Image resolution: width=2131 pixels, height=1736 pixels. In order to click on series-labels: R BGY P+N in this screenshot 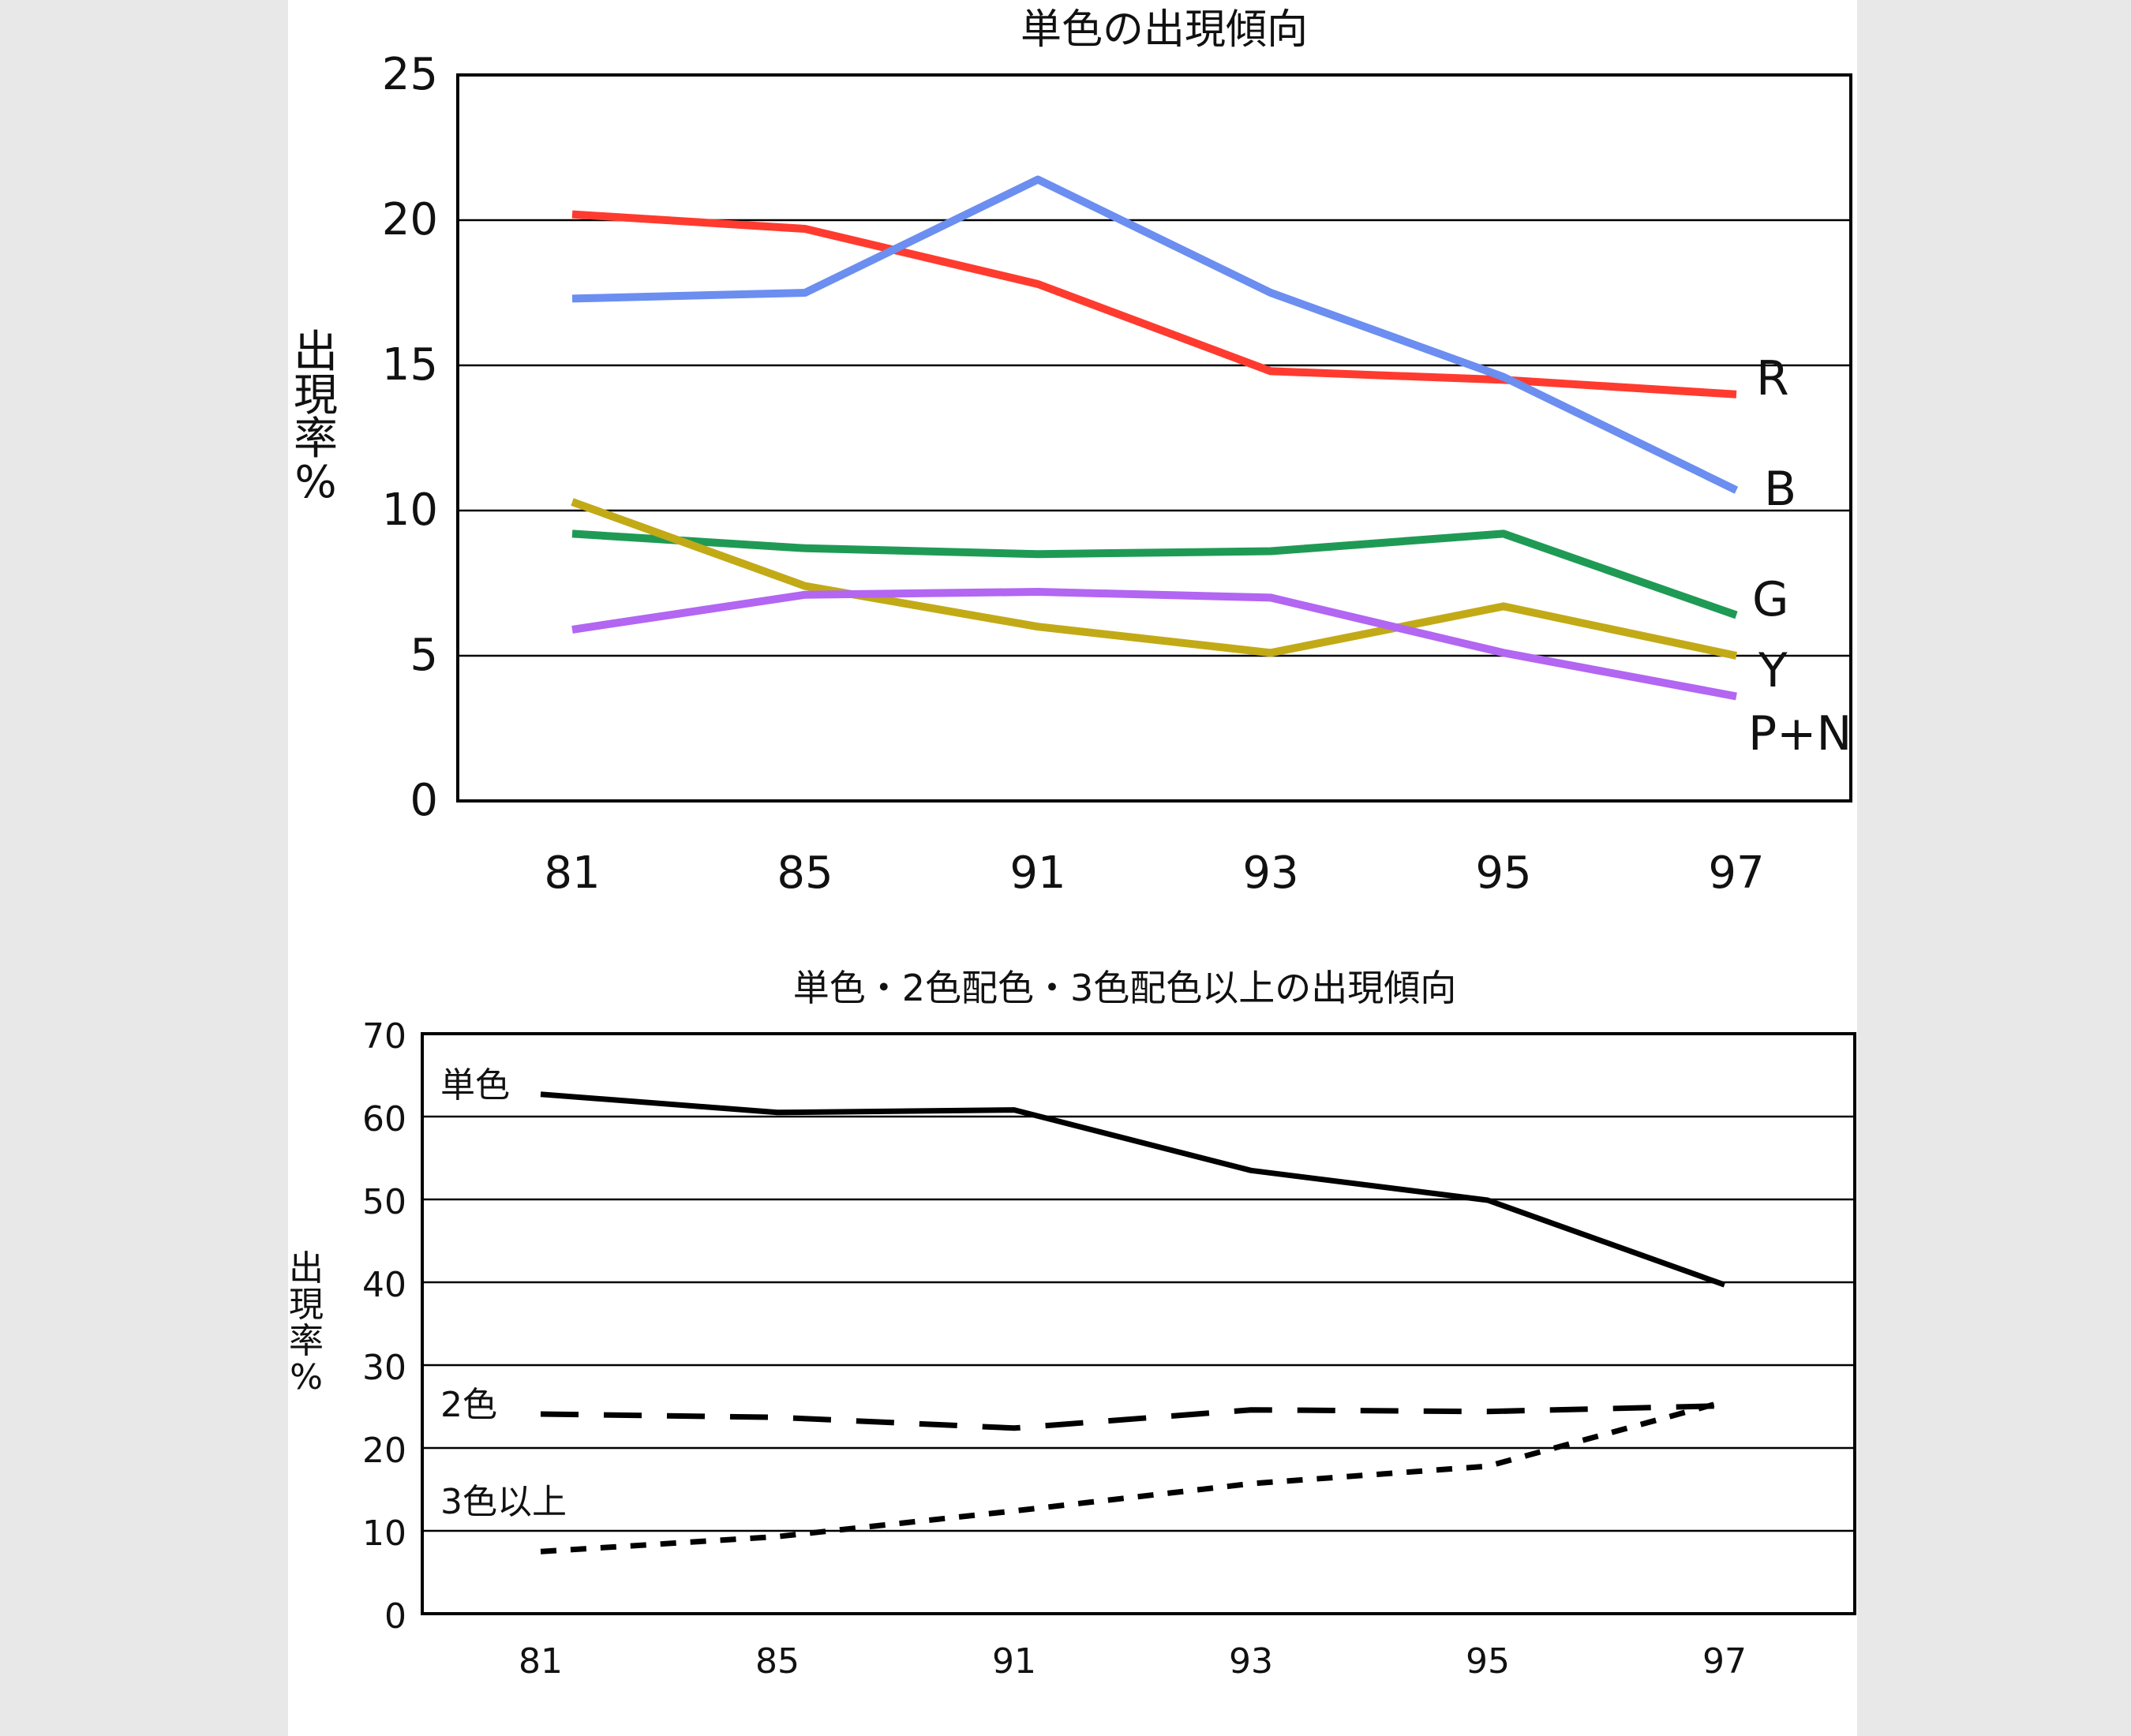, I will do `click(1800, 556)`.